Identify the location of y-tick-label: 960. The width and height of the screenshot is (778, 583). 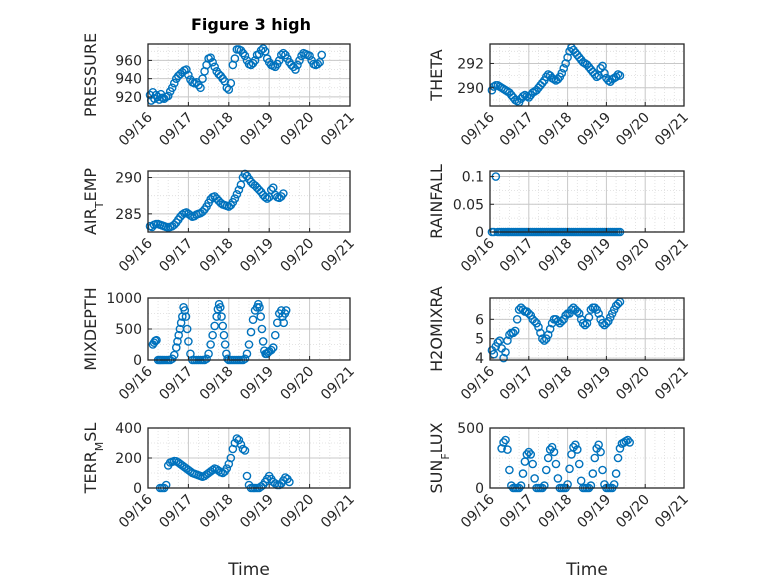
(128, 61).